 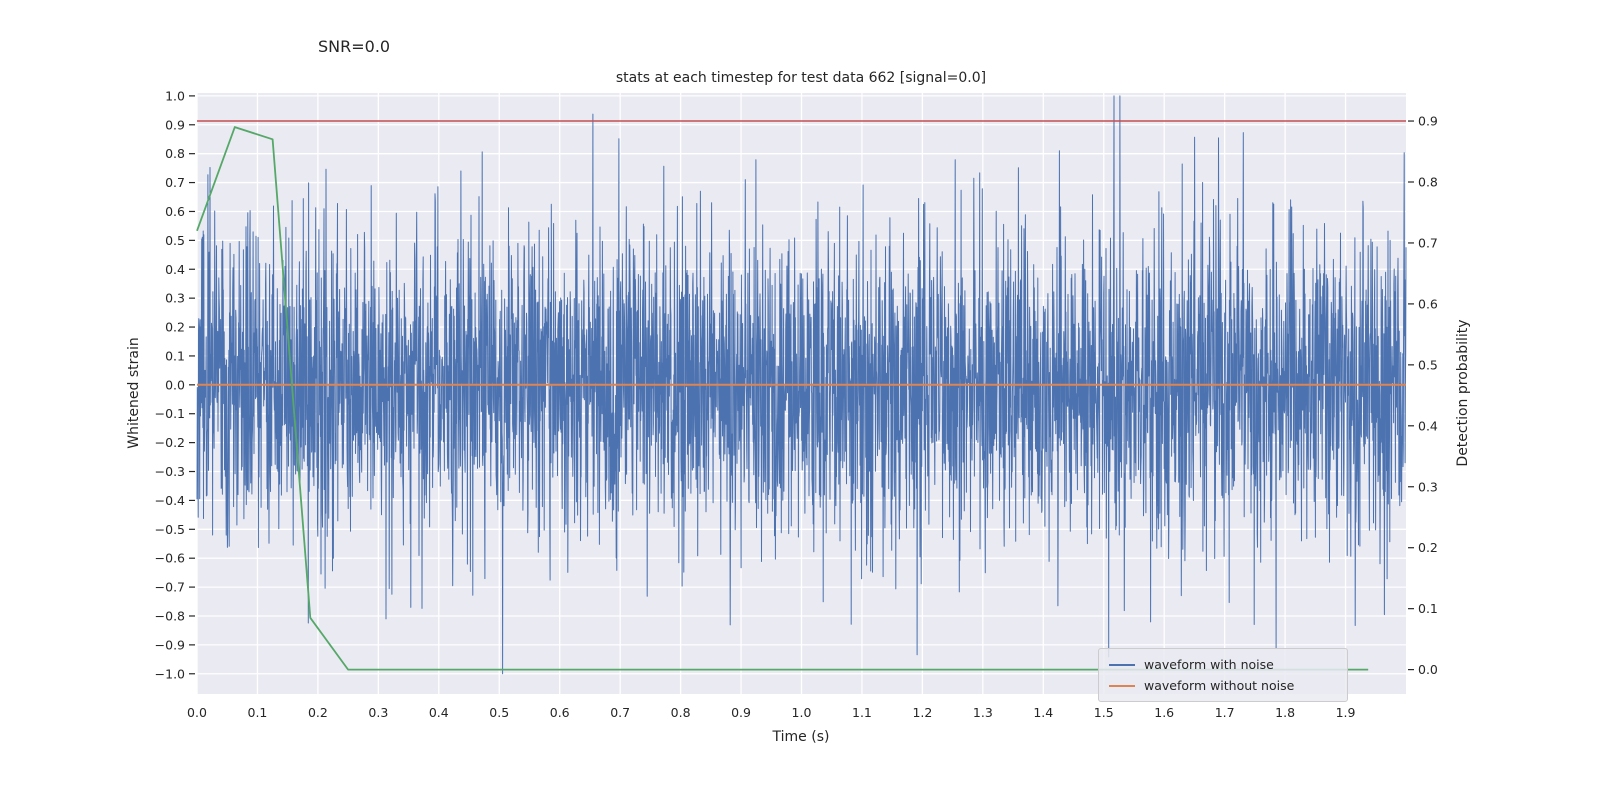 What do you see at coordinates (1219, 685) in the screenshot?
I see `legend-item-label: waveform without noise` at bounding box center [1219, 685].